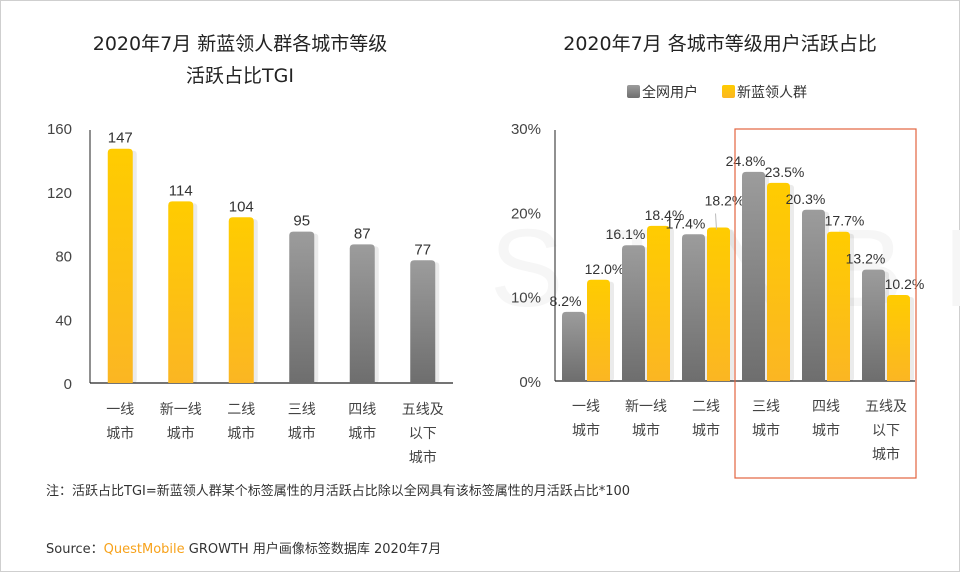  What do you see at coordinates (63, 320) in the screenshot?
I see `y-tick-label: 40` at bounding box center [63, 320].